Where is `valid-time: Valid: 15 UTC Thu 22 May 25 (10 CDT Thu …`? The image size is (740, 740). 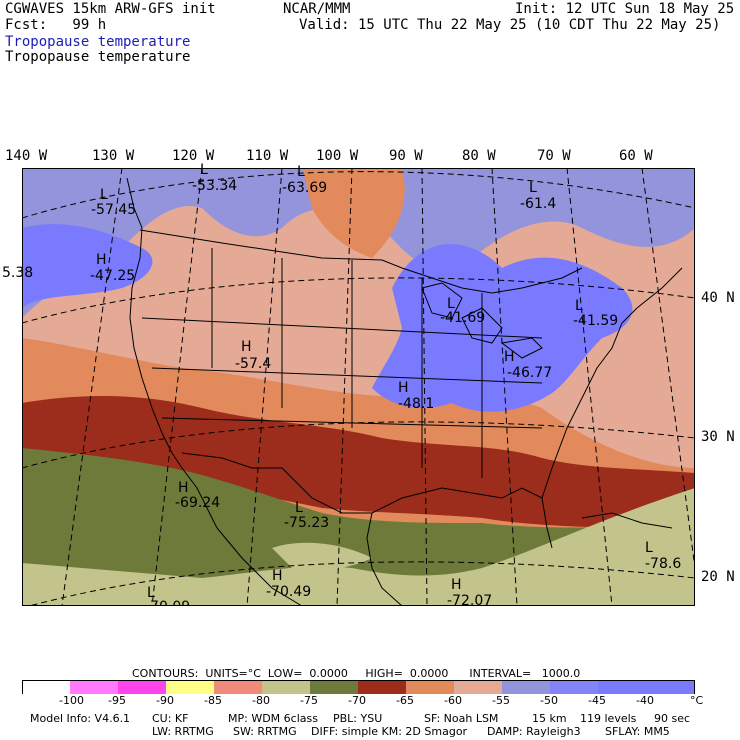
valid-time: Valid: 15 UTC Thu 22 May 25 (10 CDT Thu … is located at coordinates (510, 25).